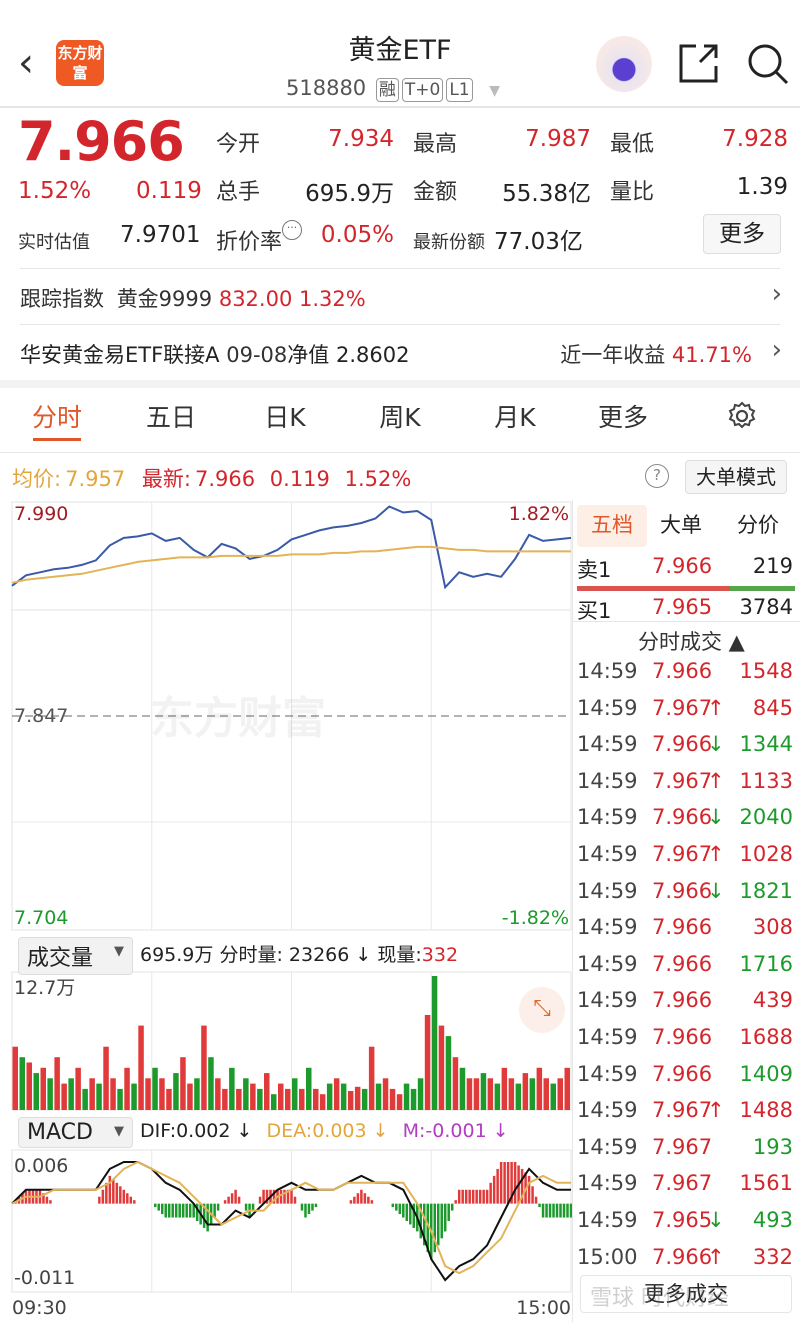 This screenshot has width=800, height=1322. I want to click on tick-volume: 1688, so click(766, 1037).